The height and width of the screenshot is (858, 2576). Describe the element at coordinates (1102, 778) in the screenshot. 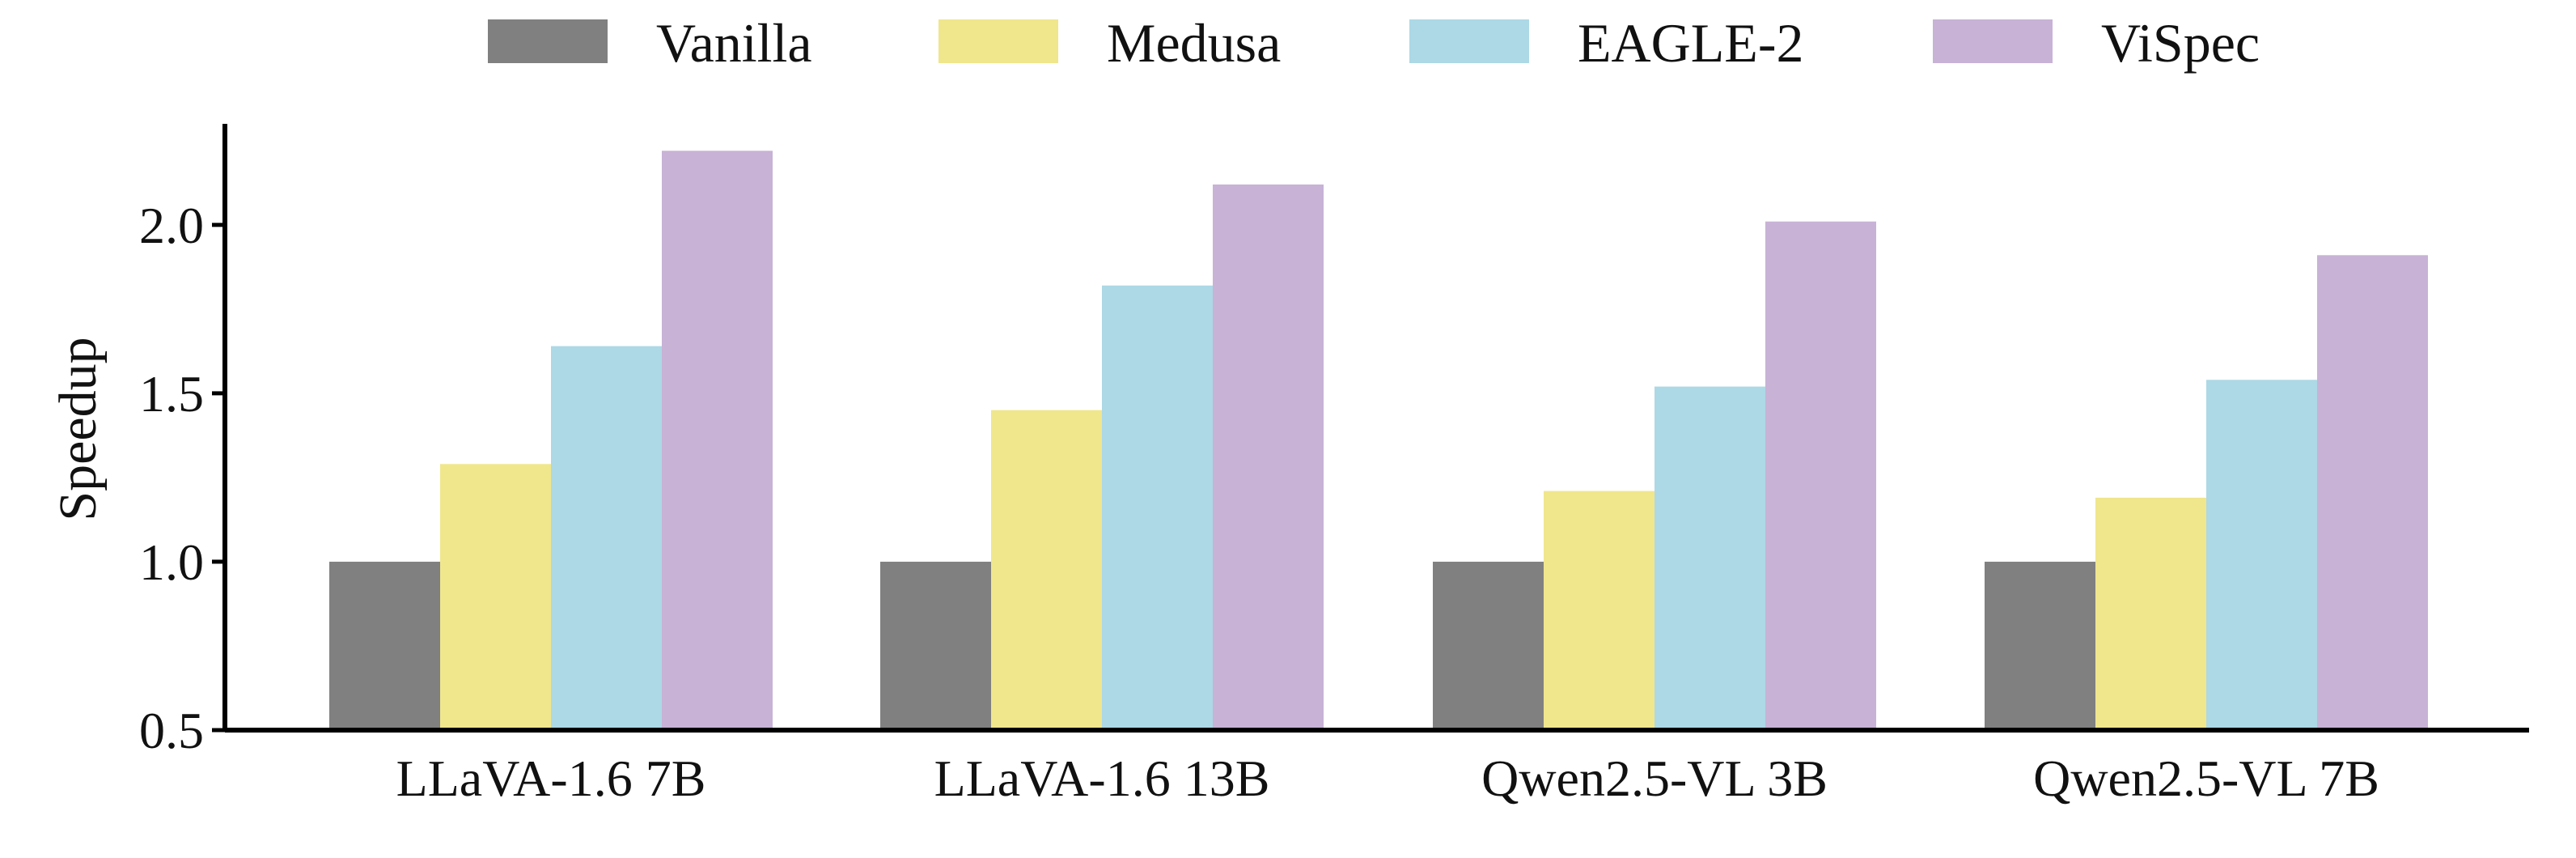

I see `x-tick-label-1: LLaVA-1.6 13B` at that location.